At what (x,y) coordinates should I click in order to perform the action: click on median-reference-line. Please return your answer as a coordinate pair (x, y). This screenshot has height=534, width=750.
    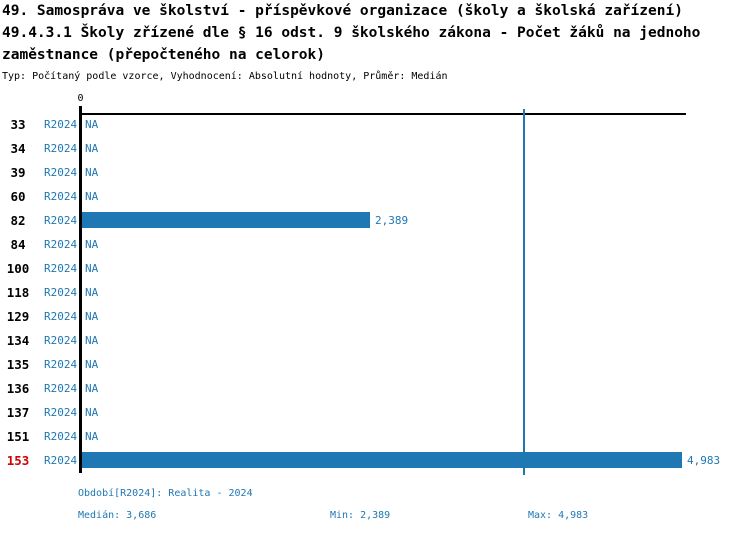
    Looking at the image, I should click on (524, 292).